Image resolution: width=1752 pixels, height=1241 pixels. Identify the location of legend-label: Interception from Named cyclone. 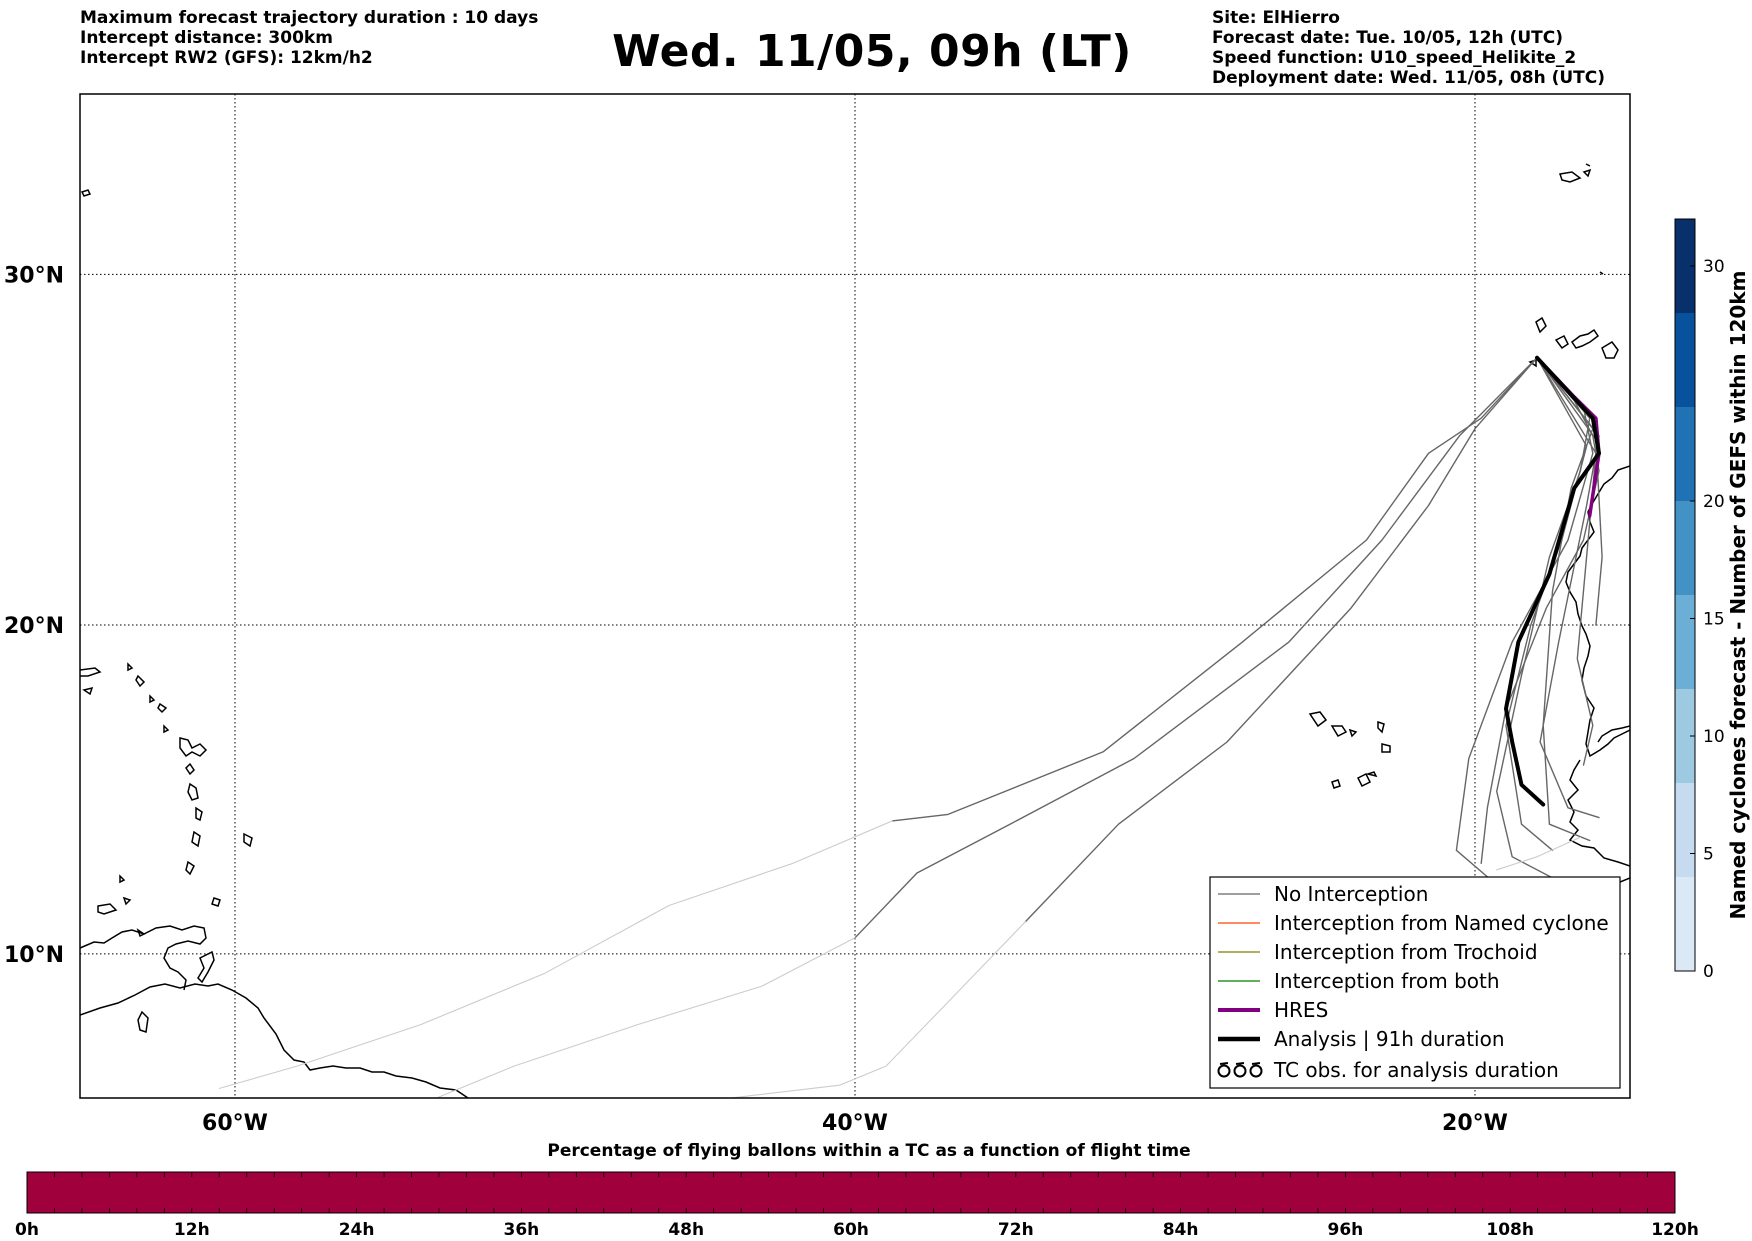
(1441, 923).